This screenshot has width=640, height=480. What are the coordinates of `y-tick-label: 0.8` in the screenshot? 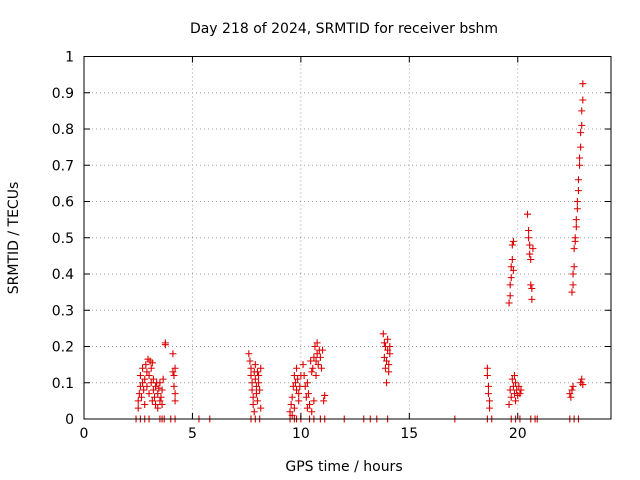 It's located at (63, 130).